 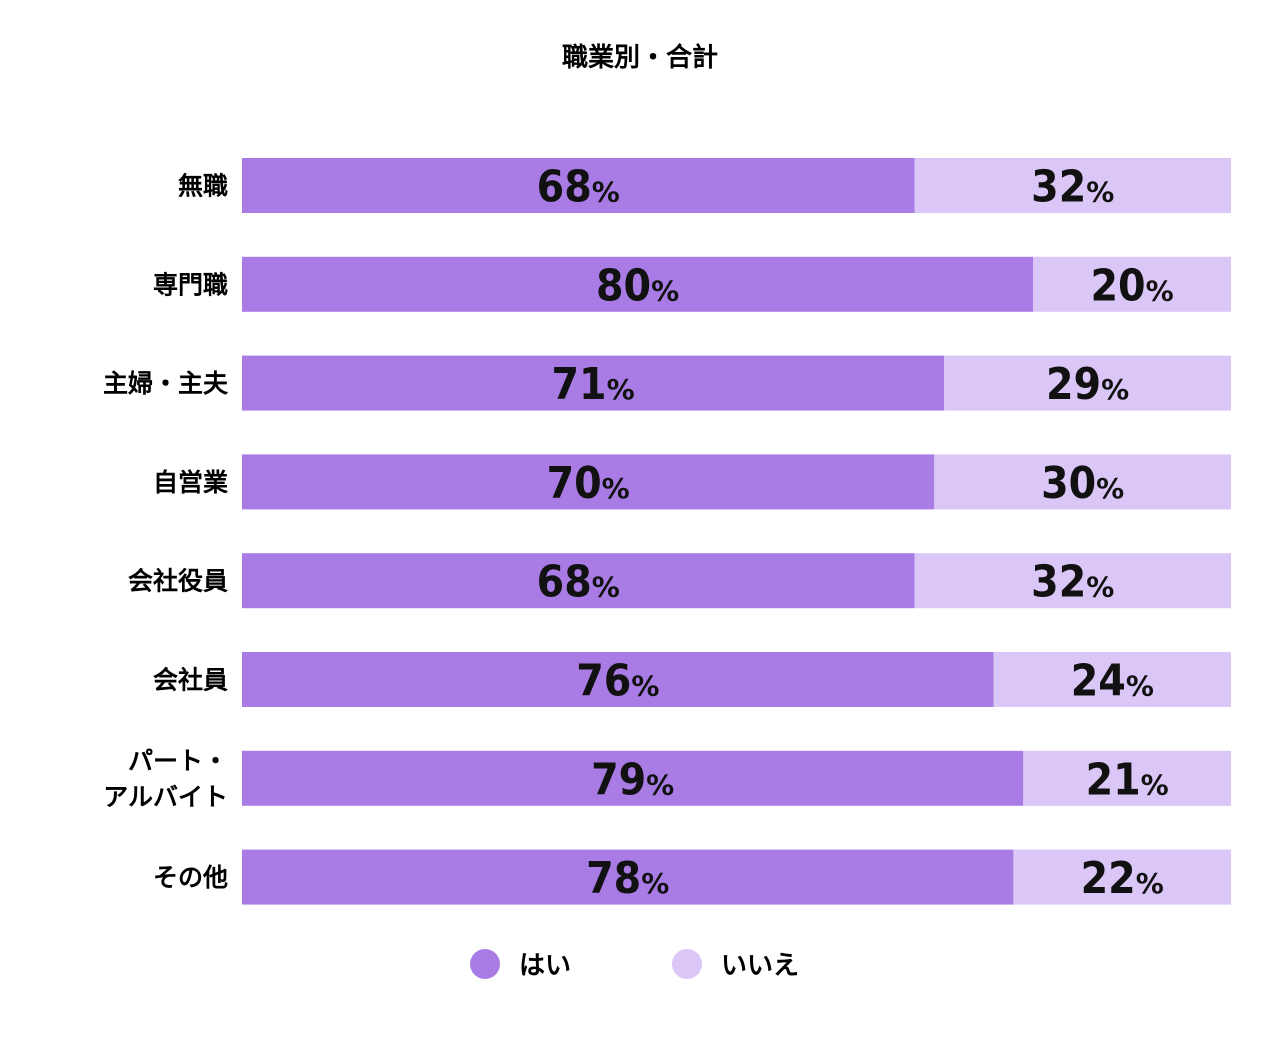 I want to click on category-label-line: パート・, so click(x=178, y=760).